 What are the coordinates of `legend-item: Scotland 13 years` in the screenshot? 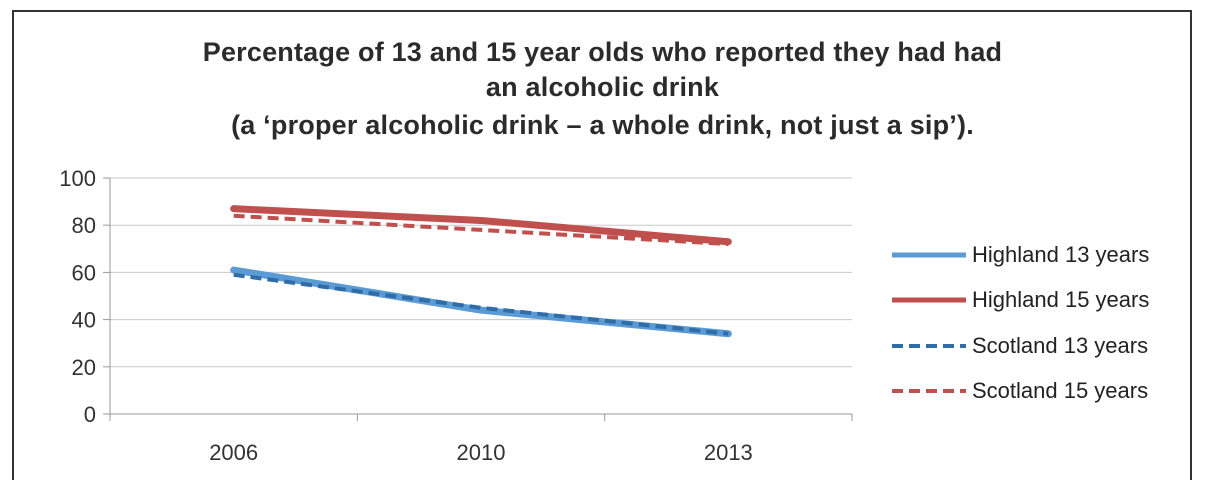 It's located at (1019, 346).